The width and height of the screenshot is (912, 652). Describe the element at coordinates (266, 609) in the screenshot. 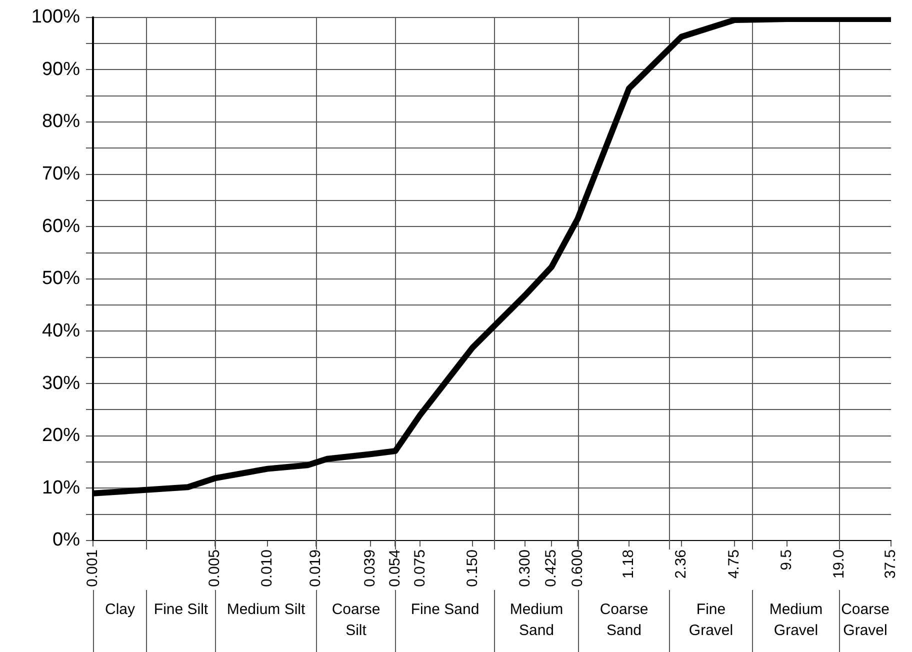

I see `text: Medium Silt` at that location.